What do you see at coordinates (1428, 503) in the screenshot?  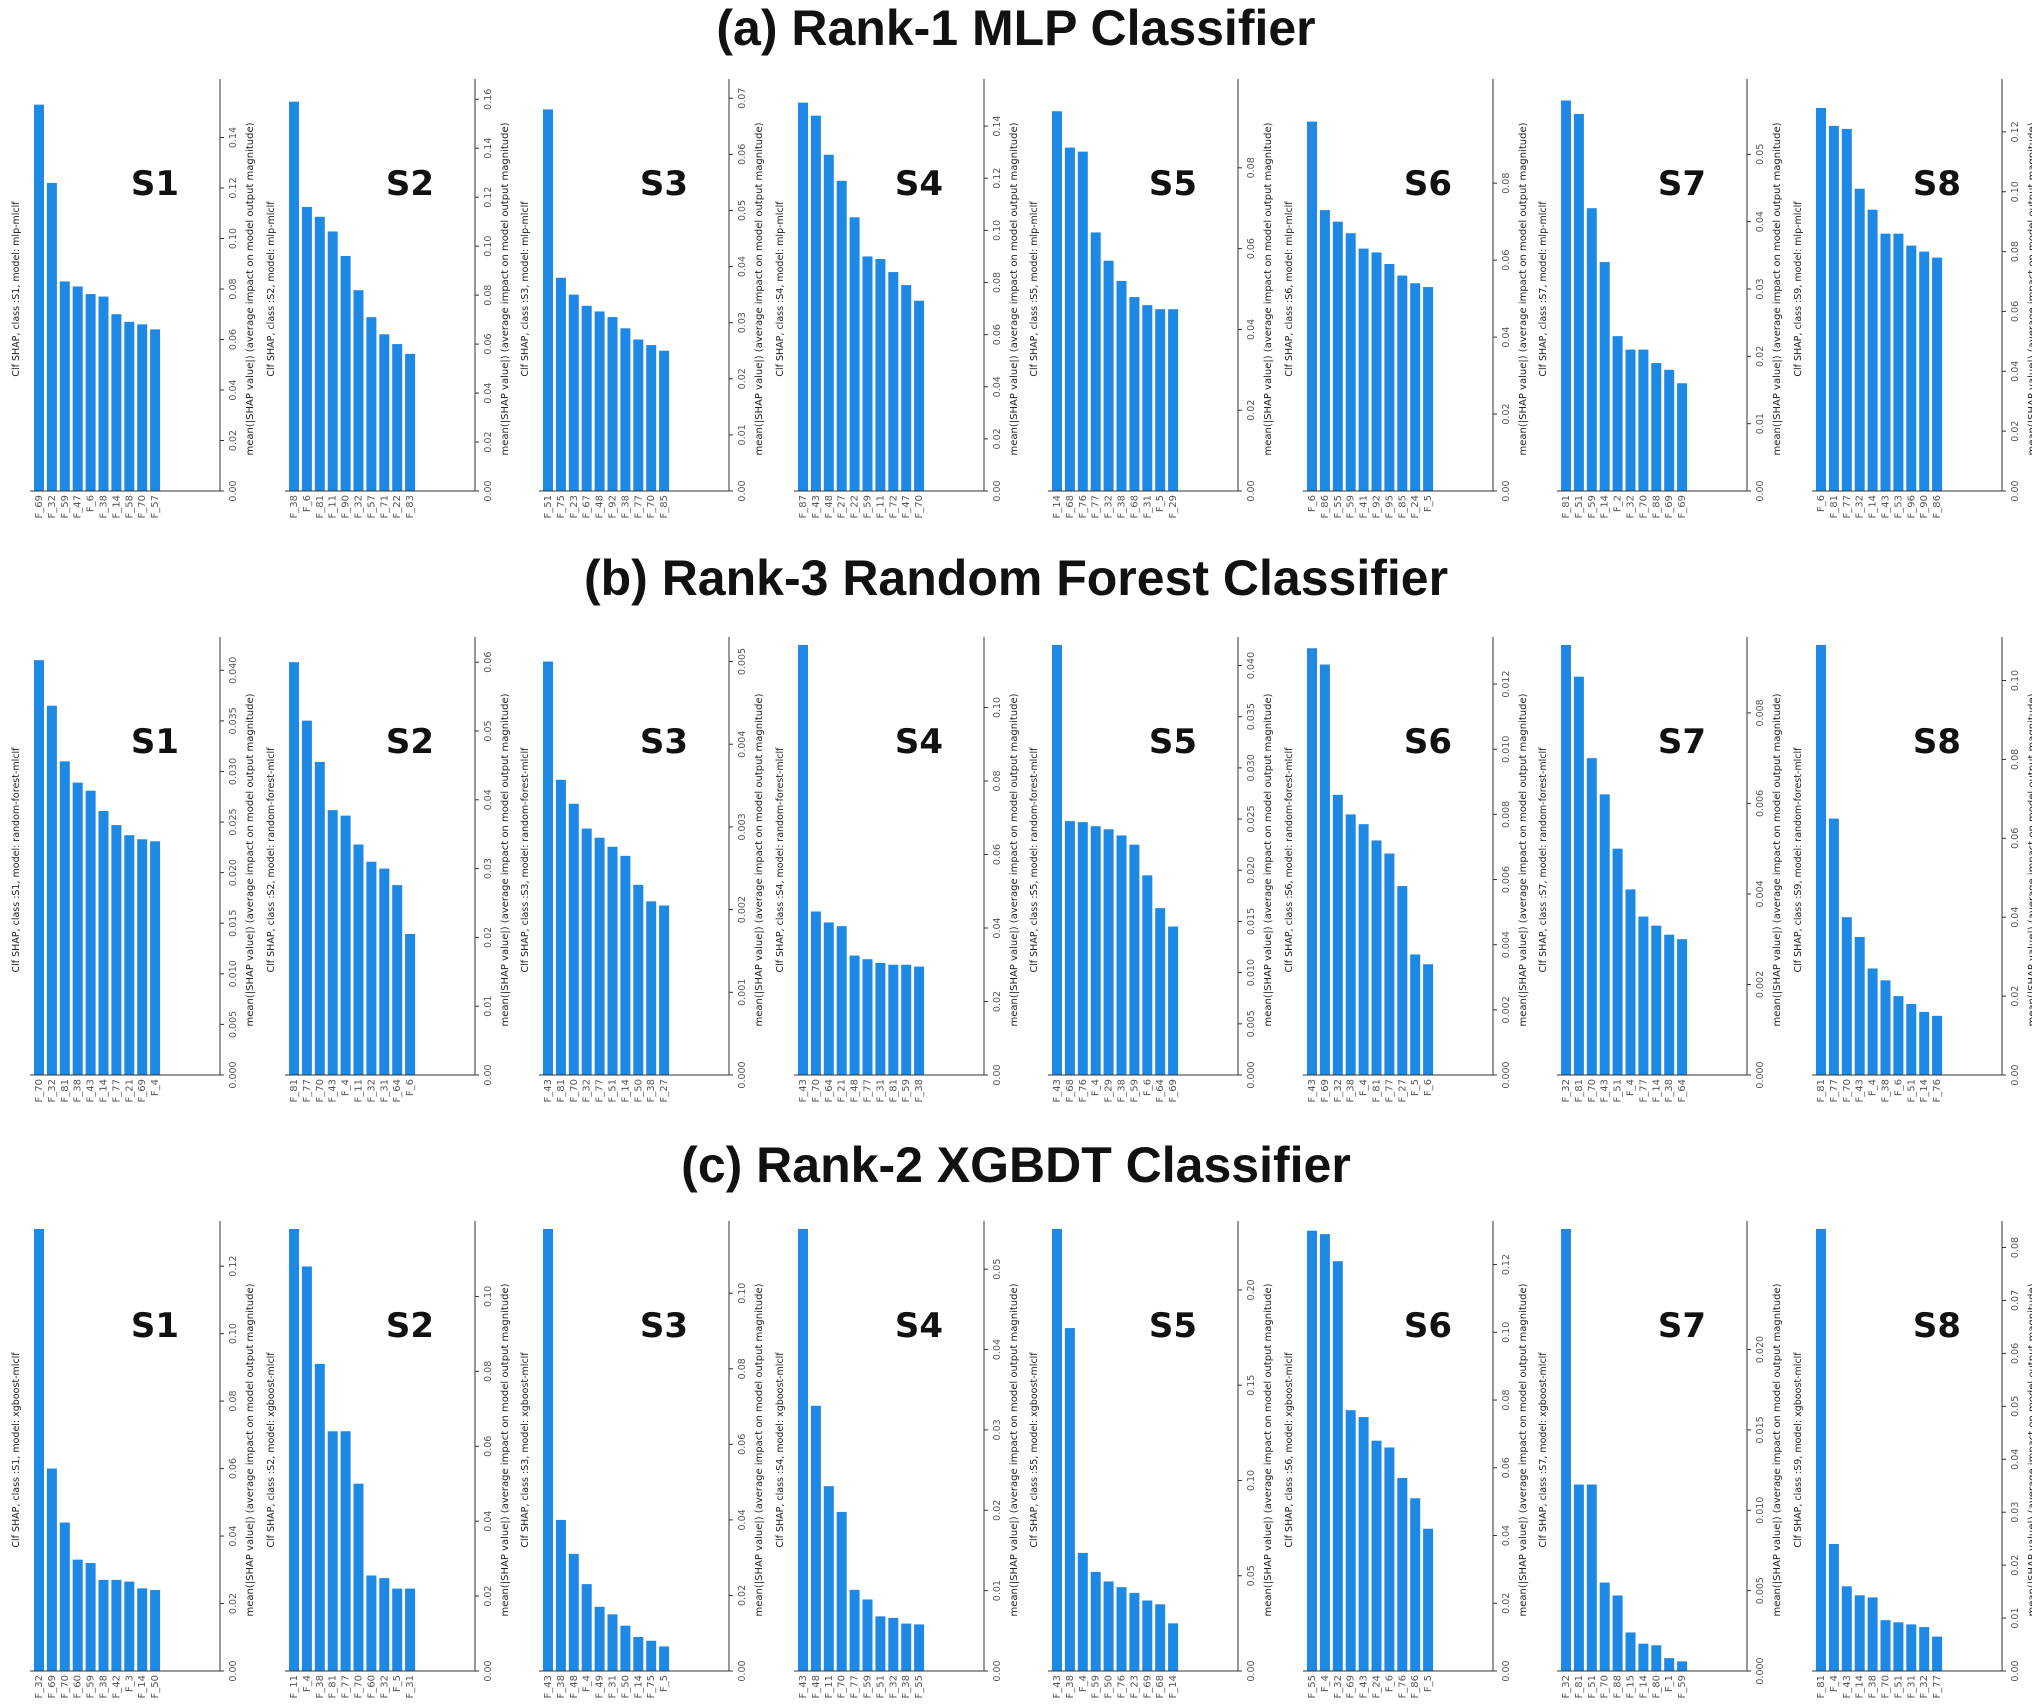 I see `x-tick-label: F_5` at bounding box center [1428, 503].